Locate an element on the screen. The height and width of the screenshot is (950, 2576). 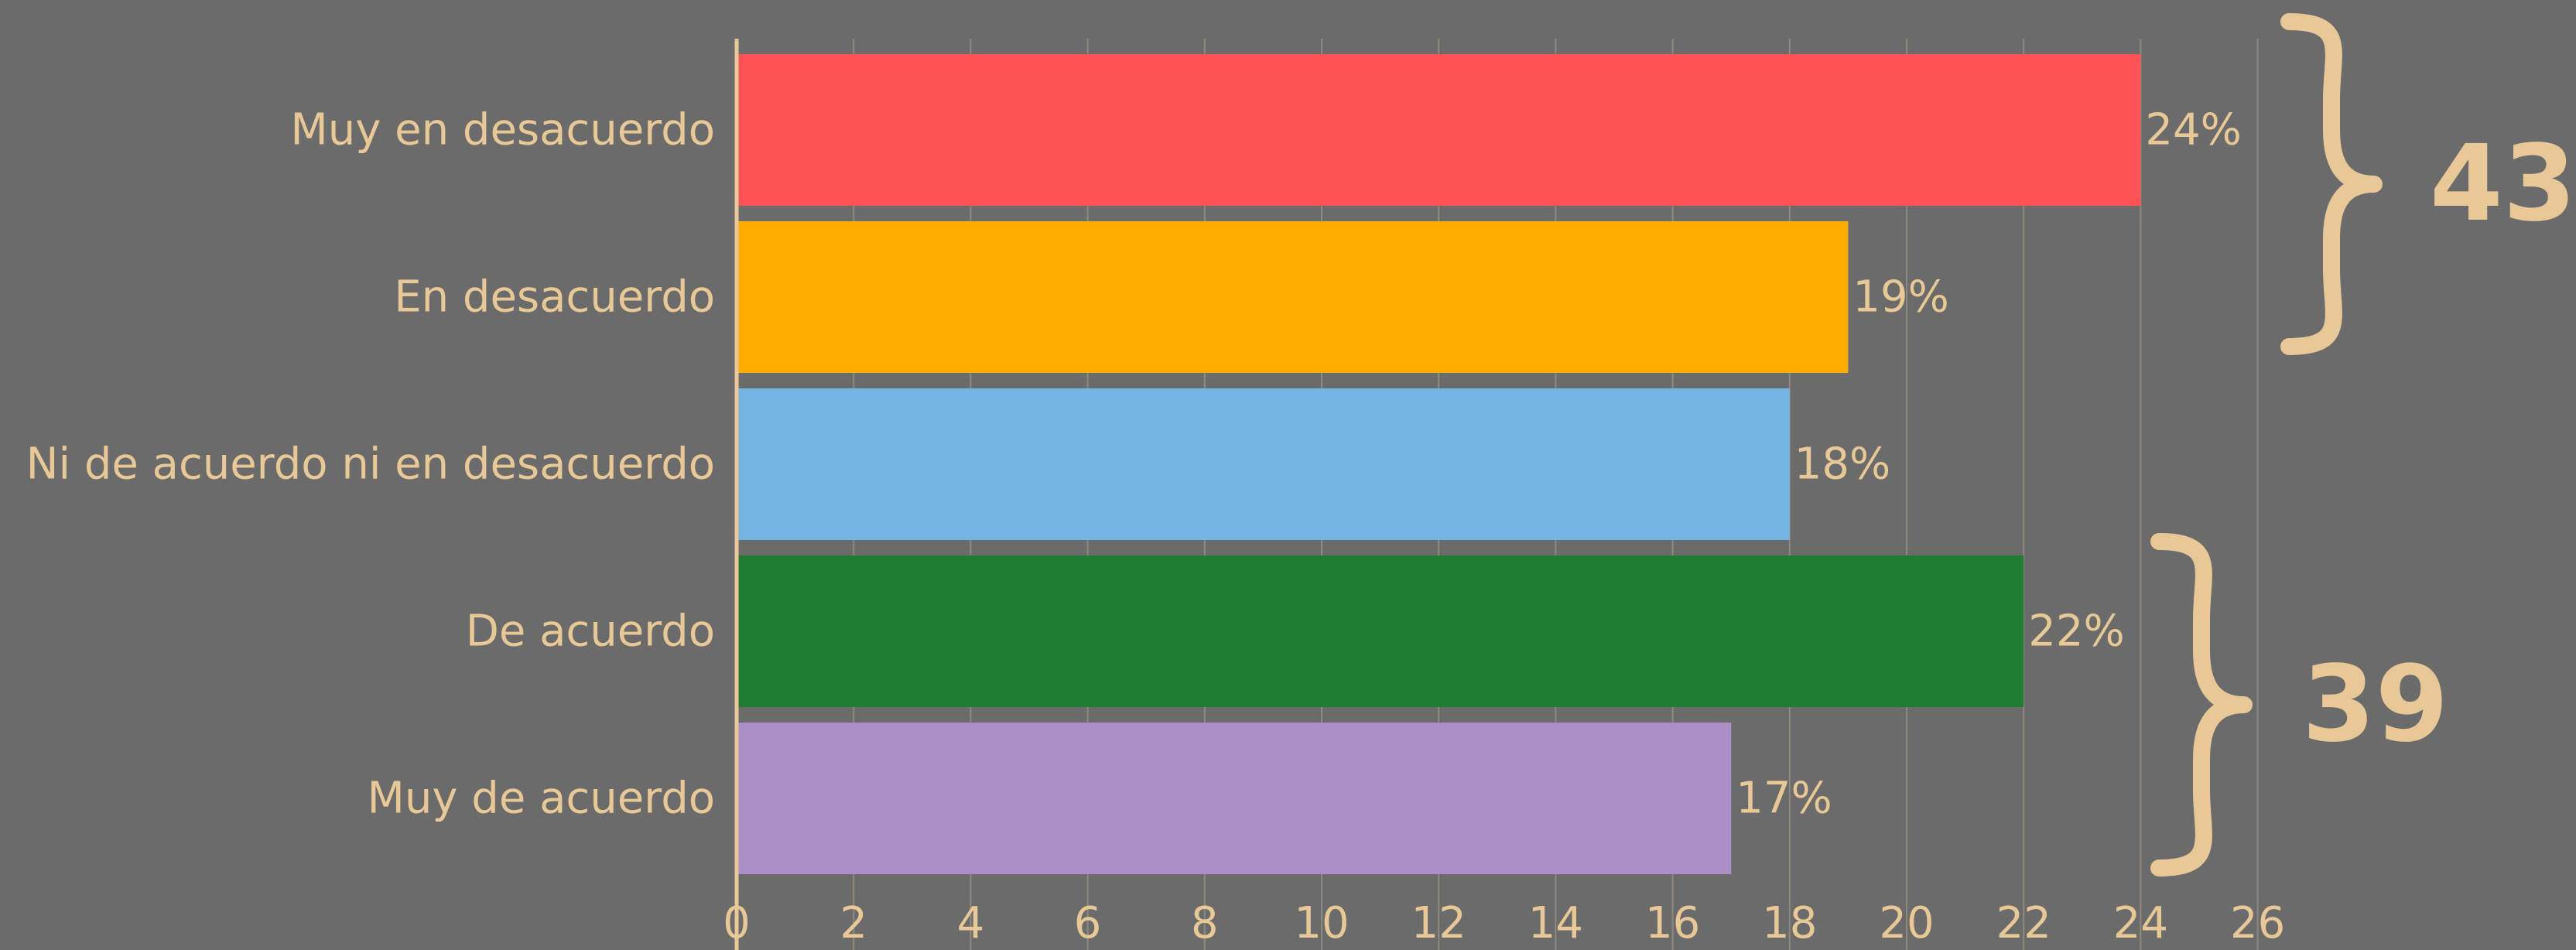
category-label: De acuerdo is located at coordinates (590, 632).